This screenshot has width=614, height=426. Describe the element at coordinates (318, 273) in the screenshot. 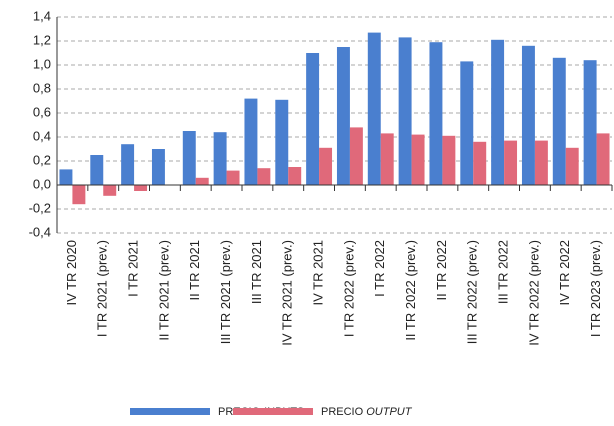

I see `x-tick-label: IV TR 2021` at that location.